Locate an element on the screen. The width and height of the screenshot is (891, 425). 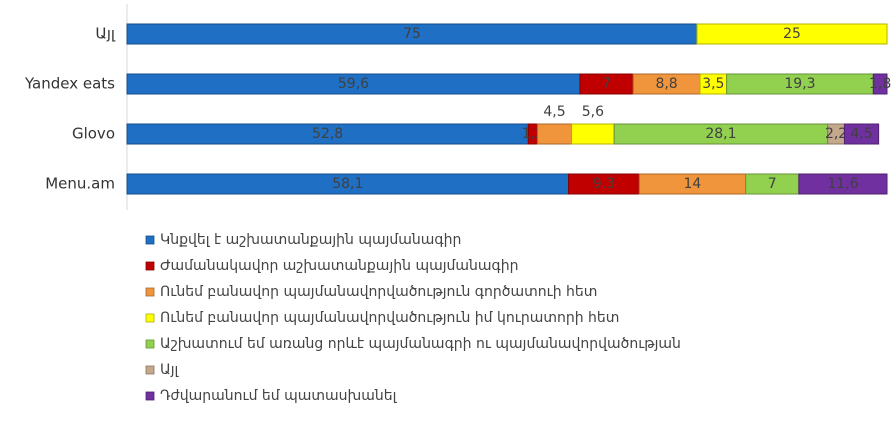
category-label: Glovo is located at coordinates (93, 134).